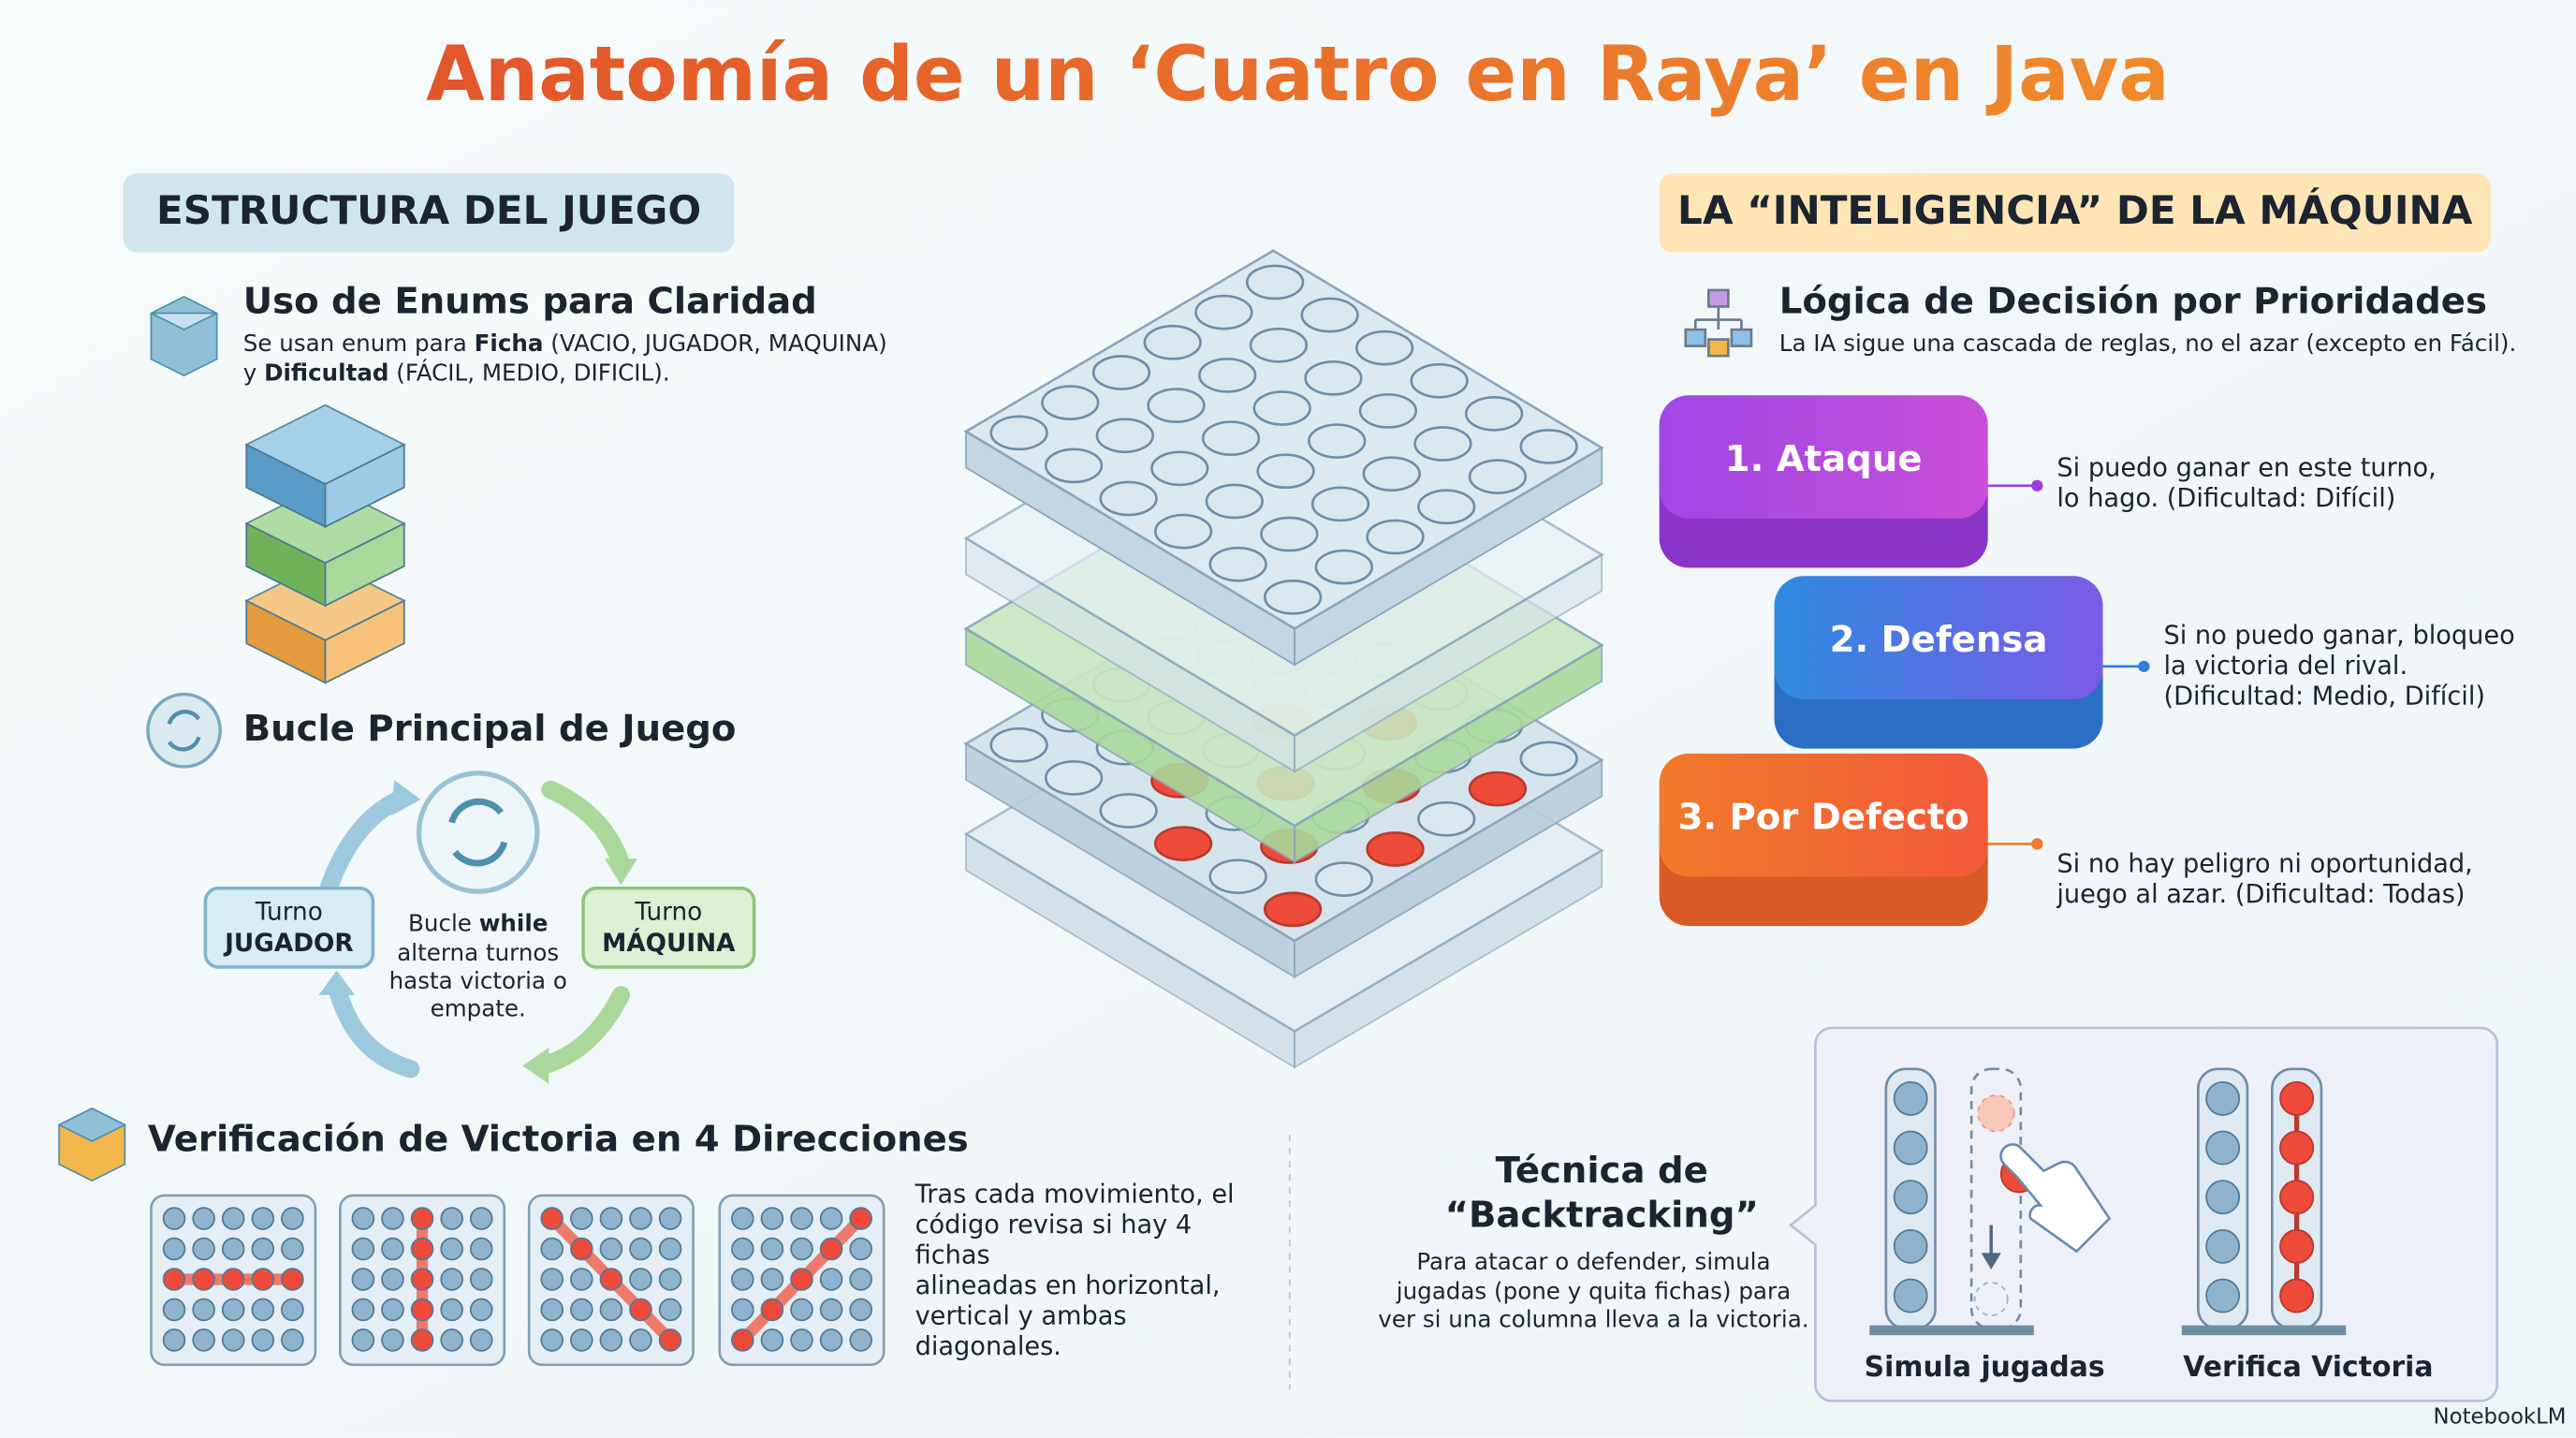  What do you see at coordinates (428, 210) in the screenshot?
I see `section-heading: ESTRUCTURA DEL JUEGO` at bounding box center [428, 210].